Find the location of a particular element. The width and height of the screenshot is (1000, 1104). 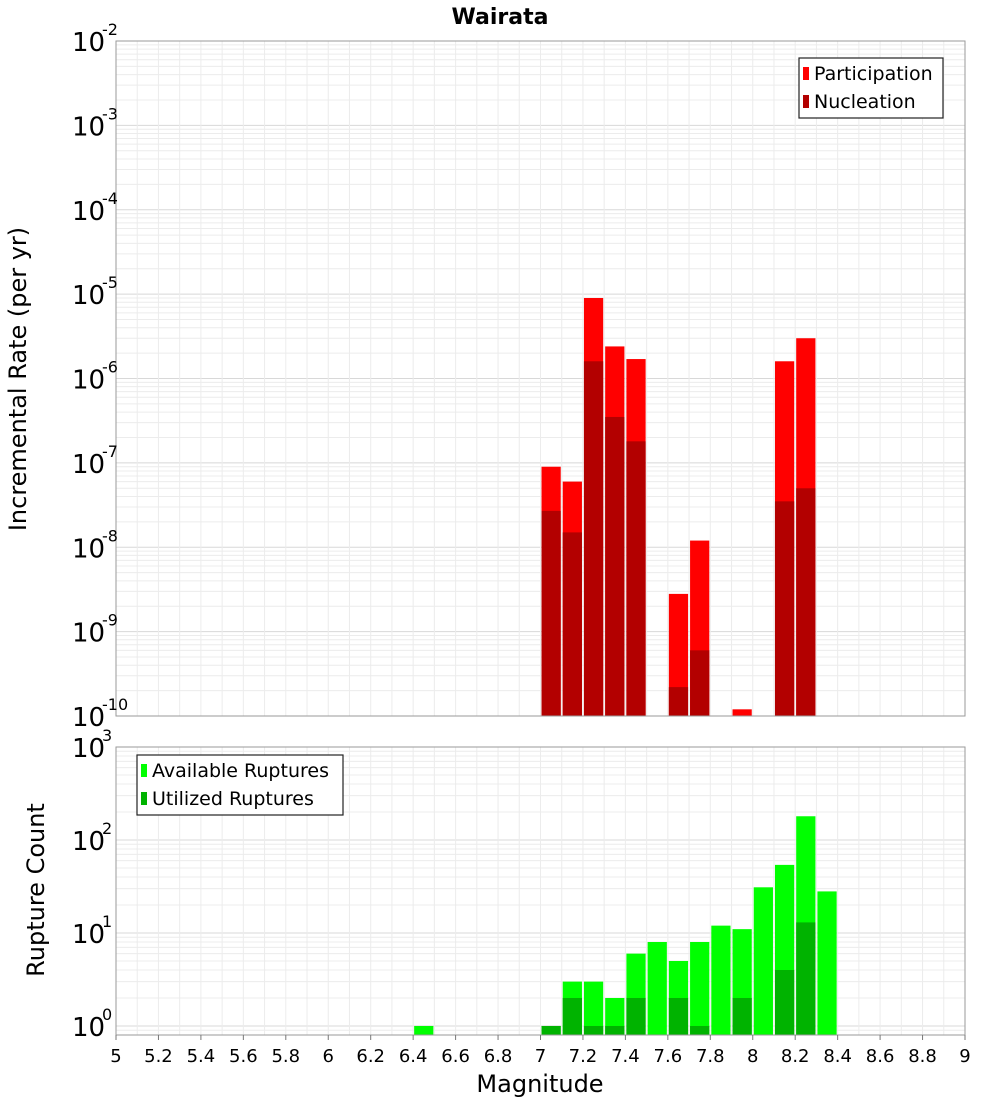

x-tick-label: 9 is located at coordinates (964, 1056).